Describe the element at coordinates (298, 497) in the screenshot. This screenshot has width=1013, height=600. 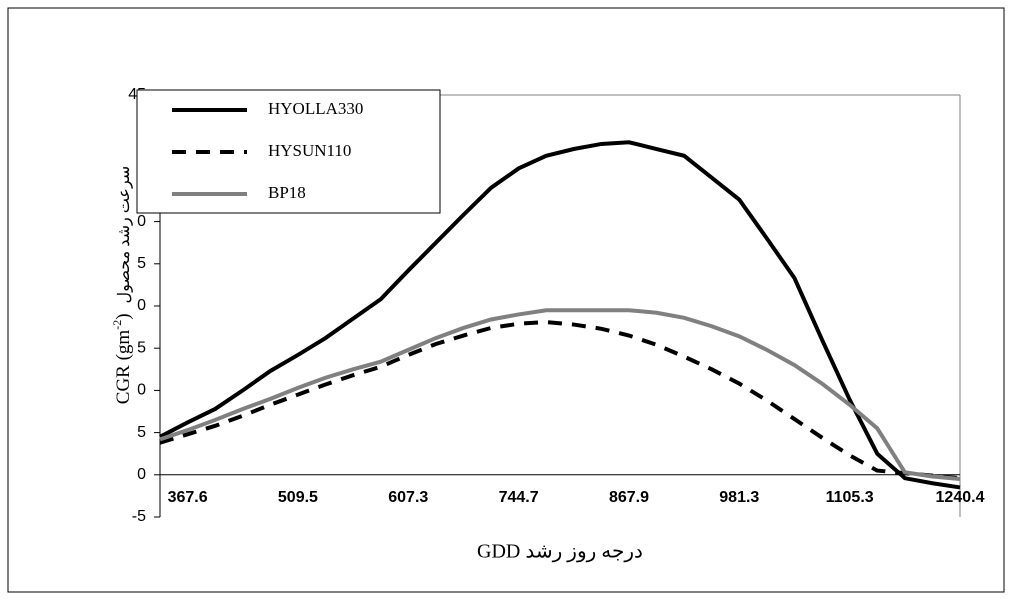
I see `x-tick-label: 509.5` at that location.